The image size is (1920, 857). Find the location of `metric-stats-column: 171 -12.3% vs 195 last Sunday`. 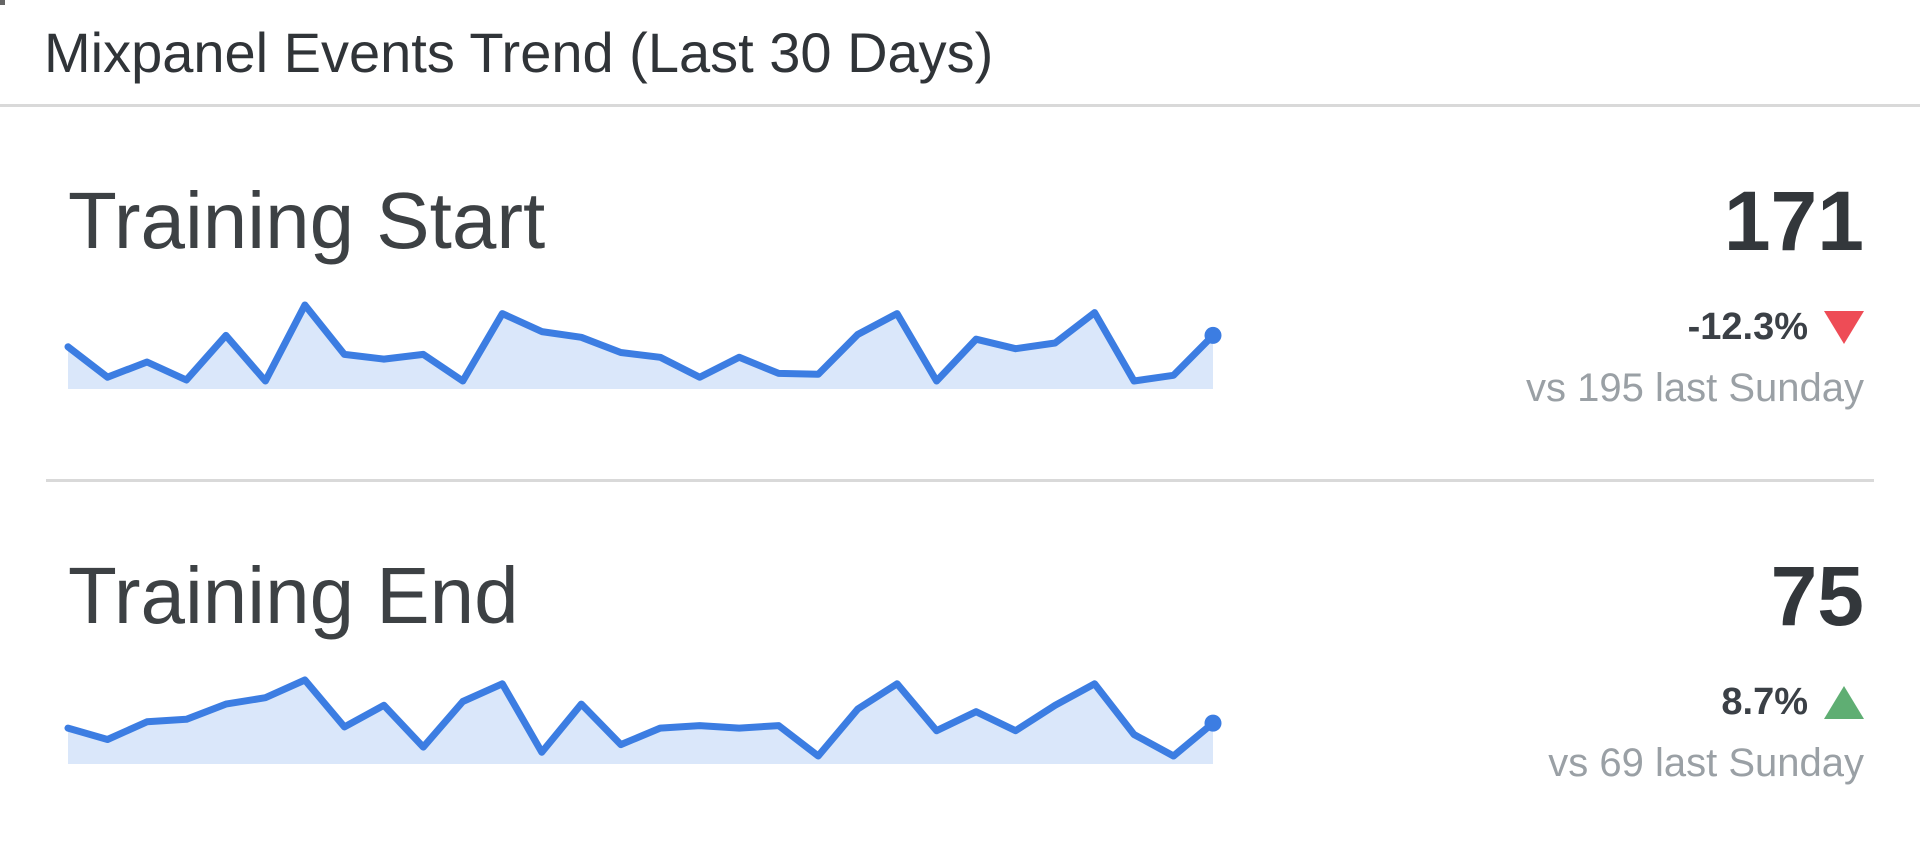

metric-stats-column: 171 -12.3% vs 195 last Sunday is located at coordinates (1541, 293).